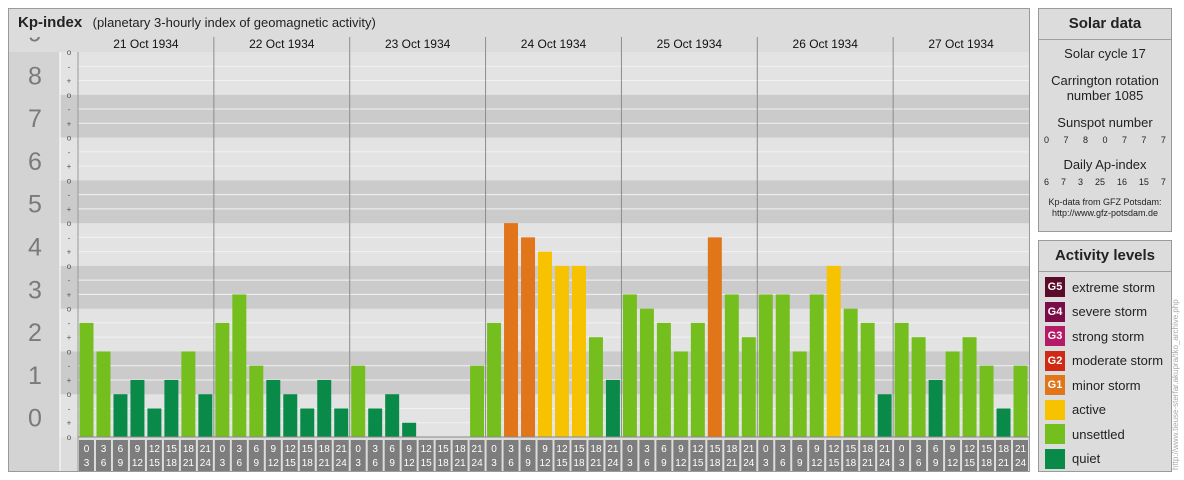  Describe the element at coordinates (69, 52) in the screenshot. I see `y-minor-label: o` at that location.